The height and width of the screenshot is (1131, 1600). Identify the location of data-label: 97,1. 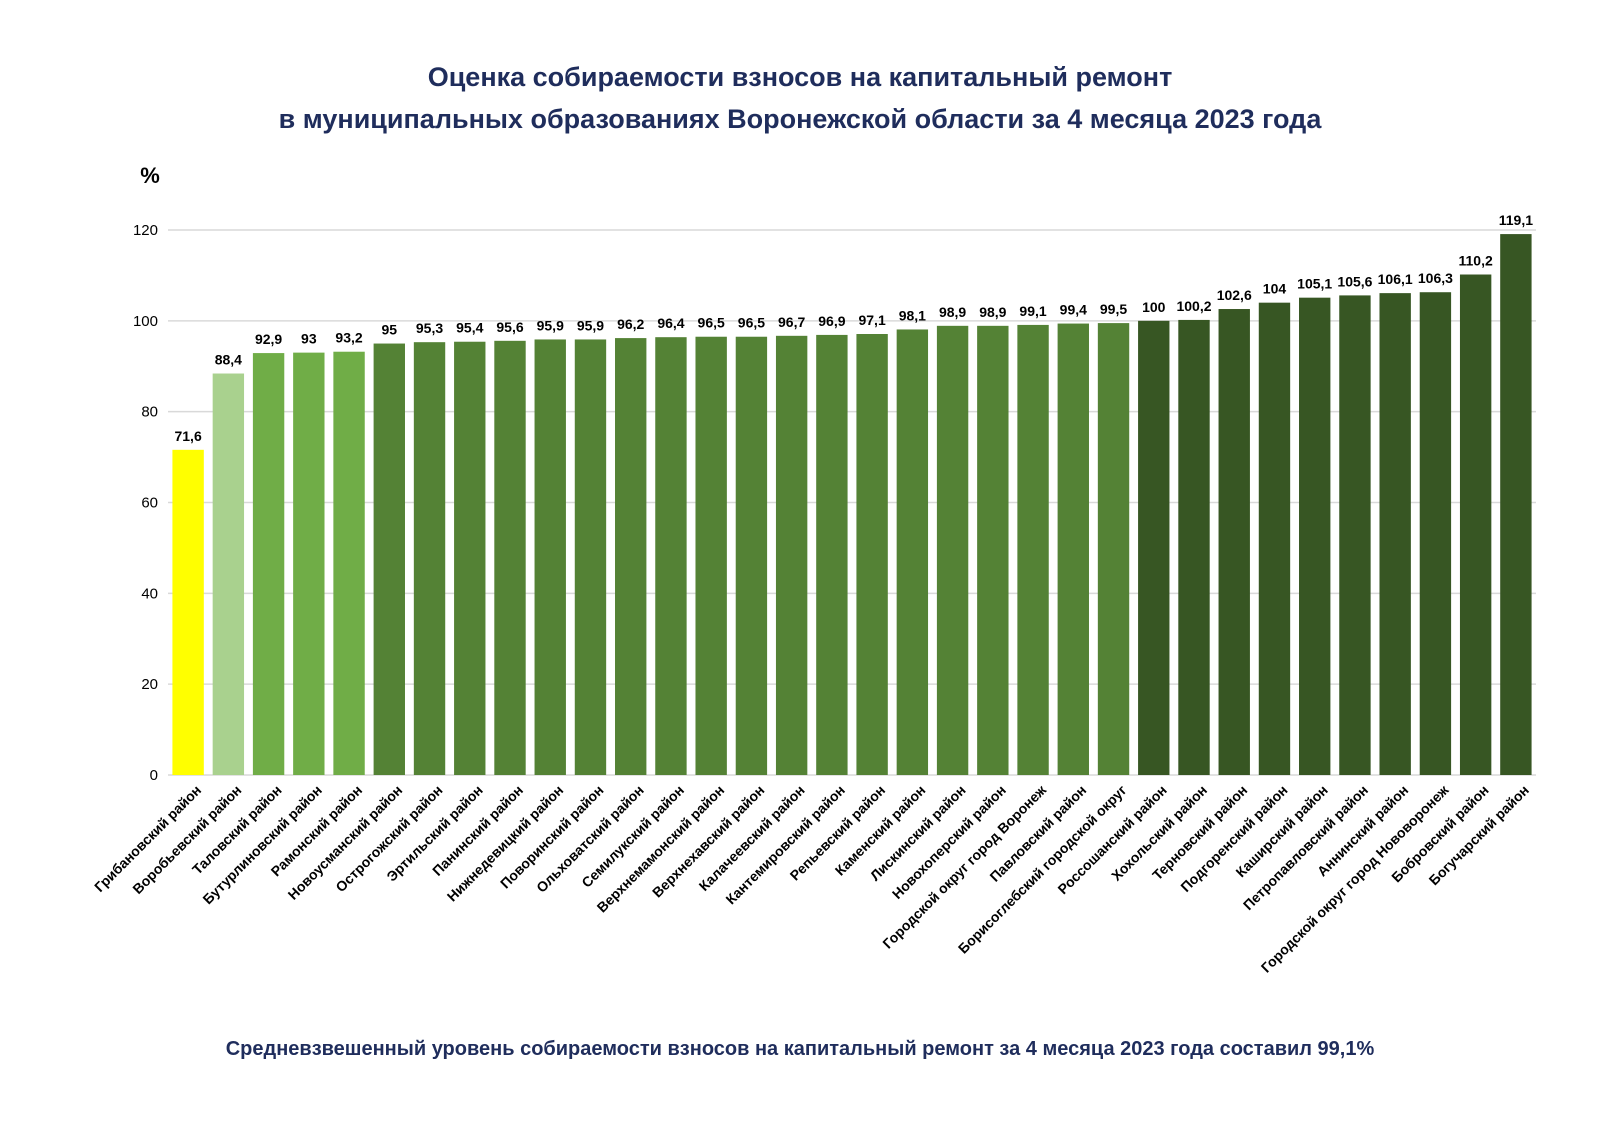
(871, 320).